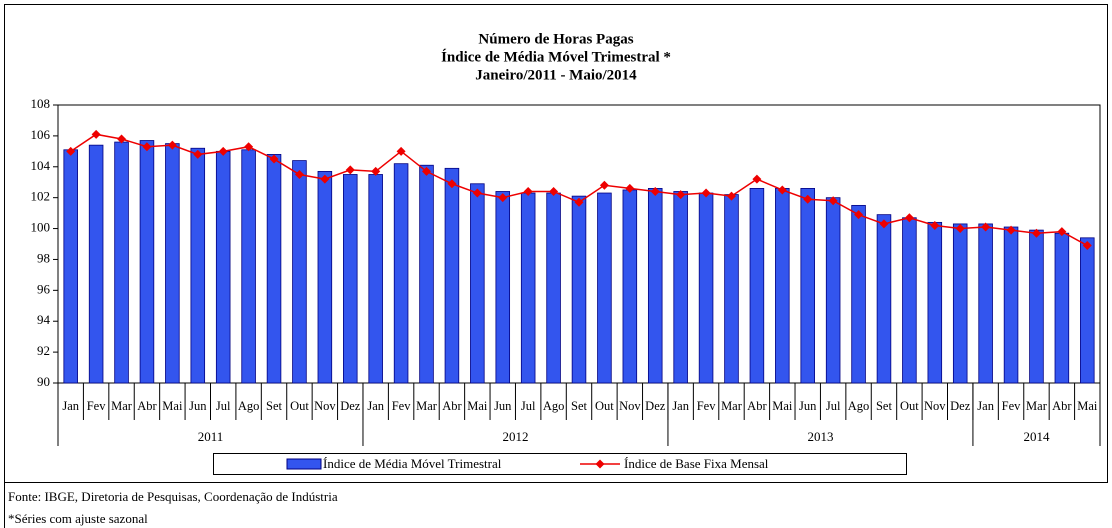 Image resolution: width=1112 pixels, height=528 pixels. Describe the element at coordinates (555, 39) in the screenshot. I see `chart-title: Número de Horas Pagas` at that location.